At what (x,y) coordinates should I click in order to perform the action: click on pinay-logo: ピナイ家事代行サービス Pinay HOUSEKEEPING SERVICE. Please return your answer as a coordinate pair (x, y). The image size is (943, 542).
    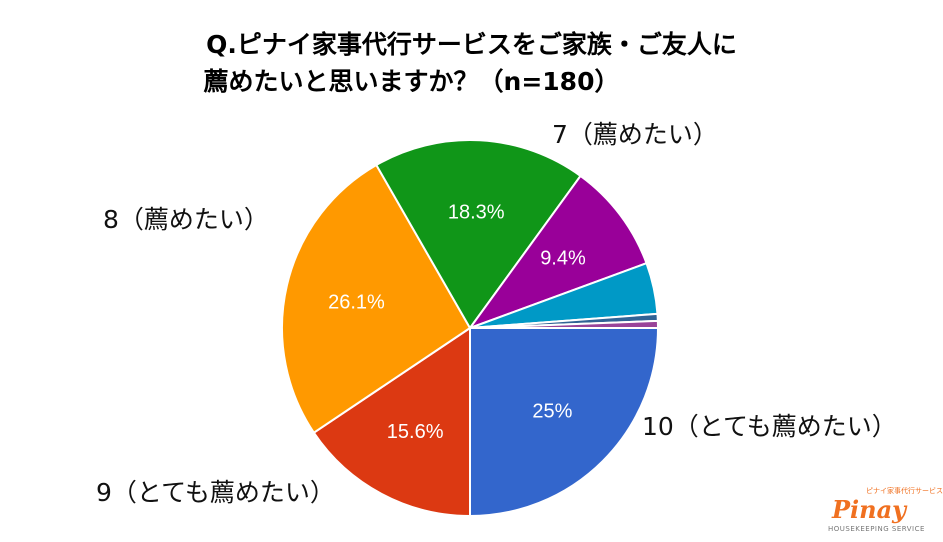
    Looking at the image, I should click on (884, 511).